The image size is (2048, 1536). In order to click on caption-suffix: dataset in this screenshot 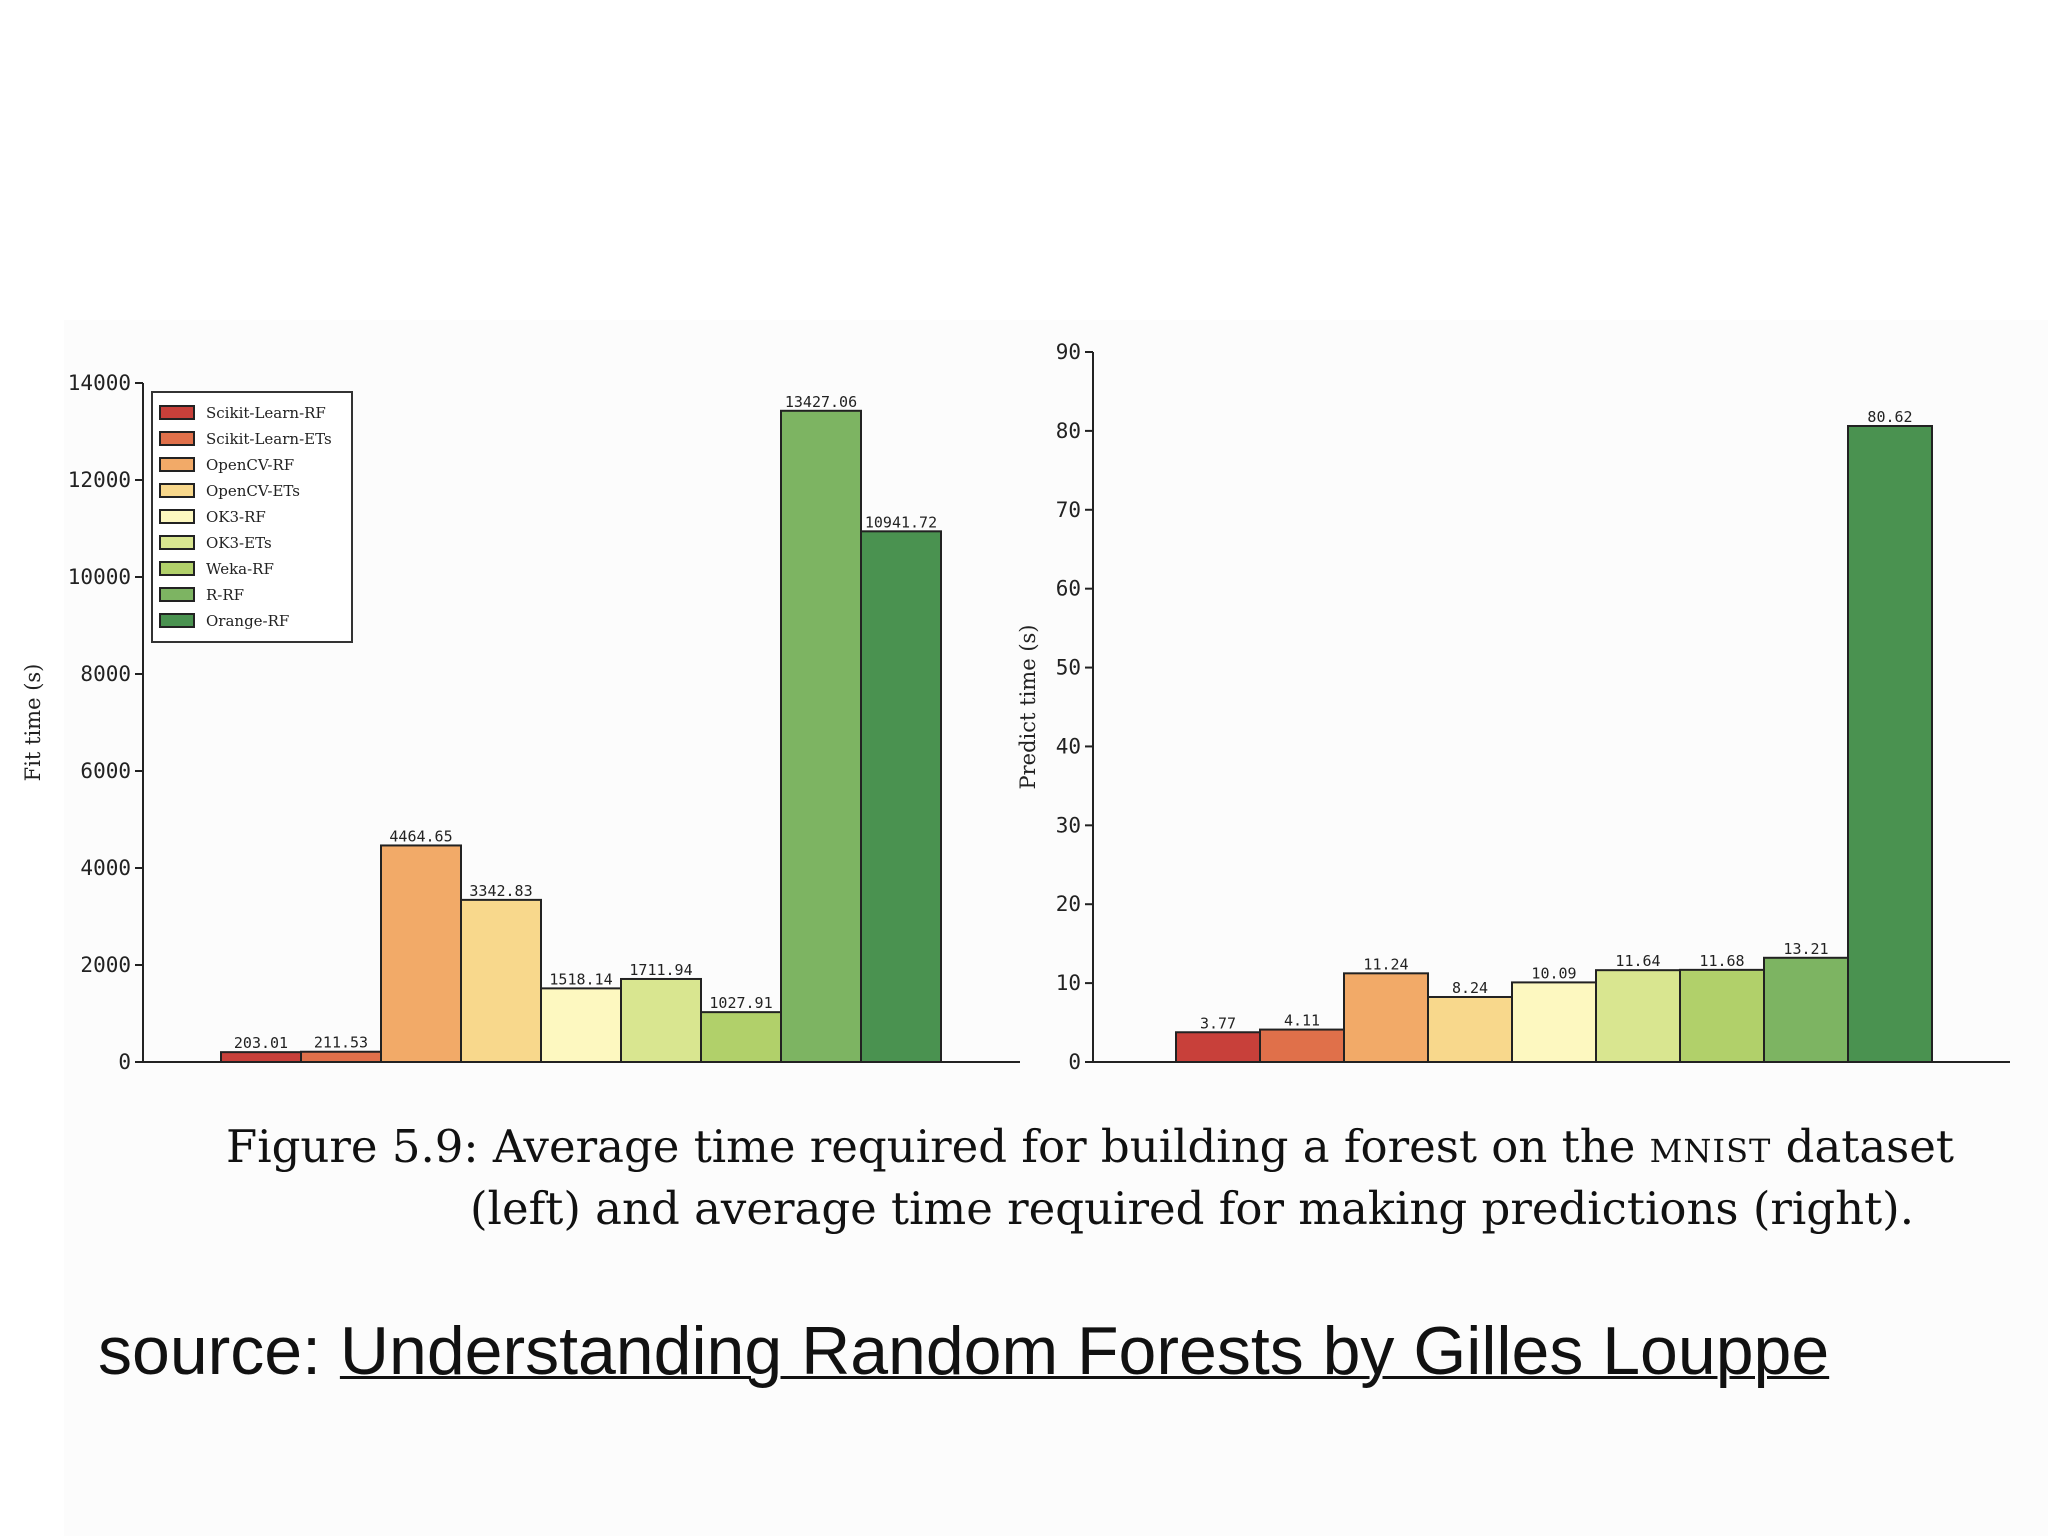, I will do `click(1862, 1146)`.